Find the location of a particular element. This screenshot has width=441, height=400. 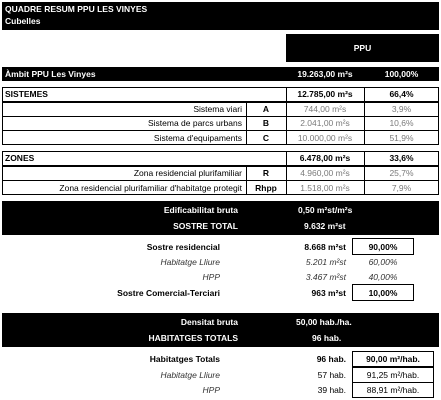

sistema-viari-value: 744,00 m²s is located at coordinates (325, 109).